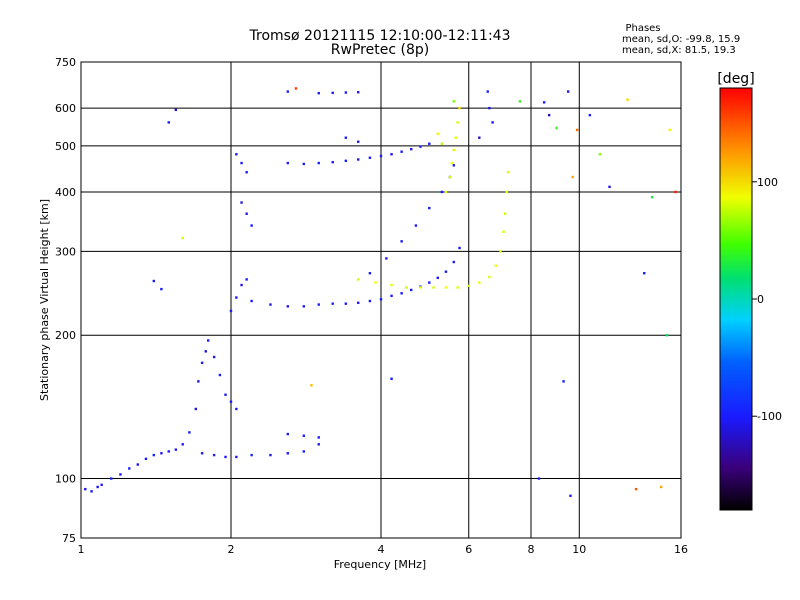 The width and height of the screenshot is (800, 600). What do you see at coordinates (579, 549) in the screenshot?
I see `x-tick-label: 10` at bounding box center [579, 549].